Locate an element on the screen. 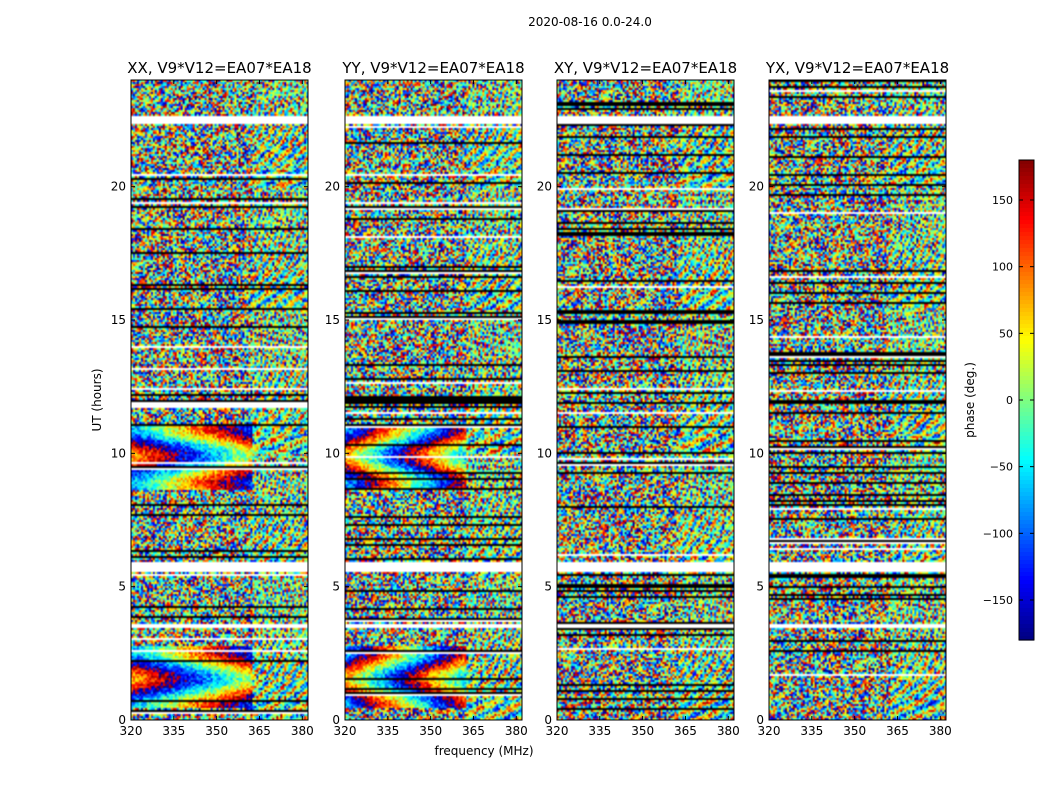 The height and width of the screenshot is (800, 1050). colorbar-tick-label: 50 is located at coordinates (1006, 333).